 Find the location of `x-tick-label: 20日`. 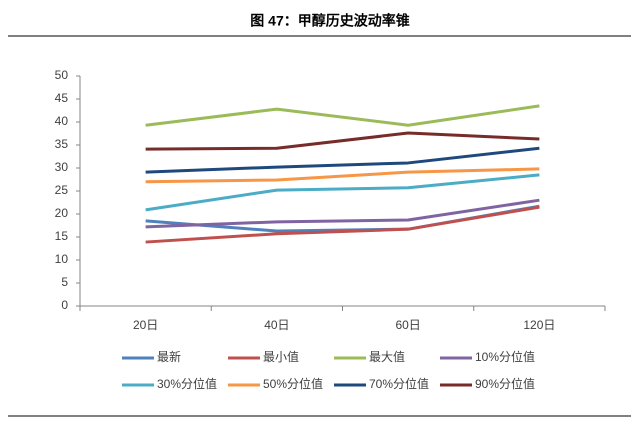

x-tick-label: 20日 is located at coordinates (145, 325).